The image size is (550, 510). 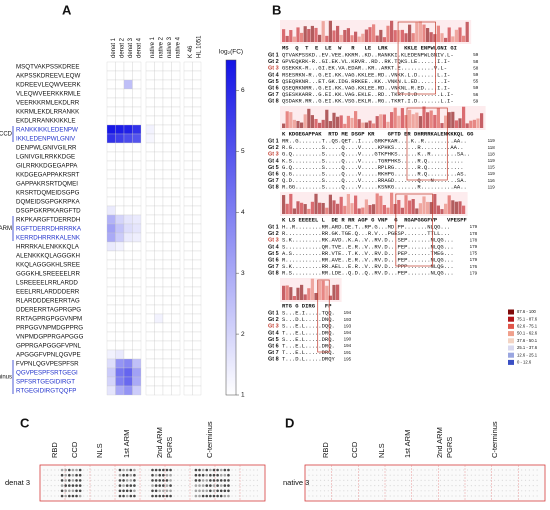 What do you see at coordinates (416, 58) in the screenshot?
I see `region-box` at bounding box center [416, 58].